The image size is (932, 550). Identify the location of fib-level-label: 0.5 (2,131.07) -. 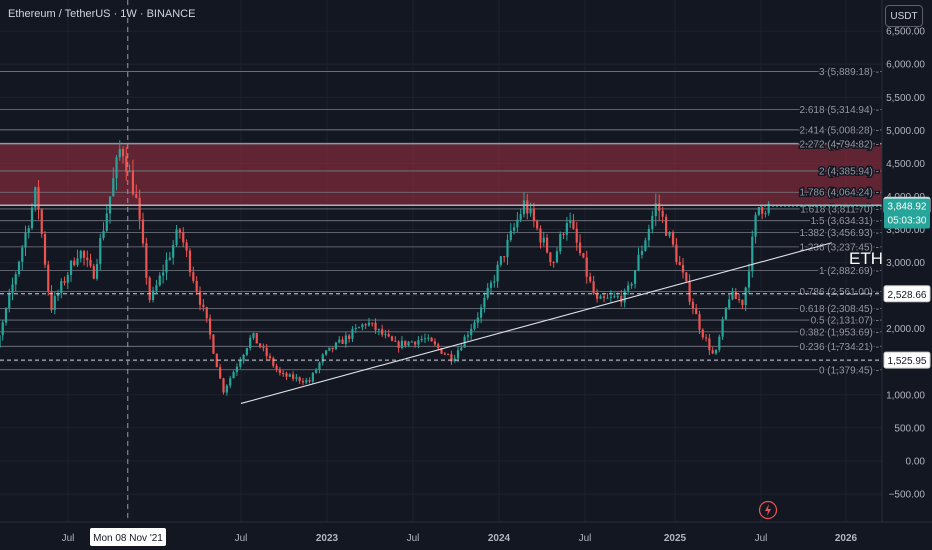
(845, 321).